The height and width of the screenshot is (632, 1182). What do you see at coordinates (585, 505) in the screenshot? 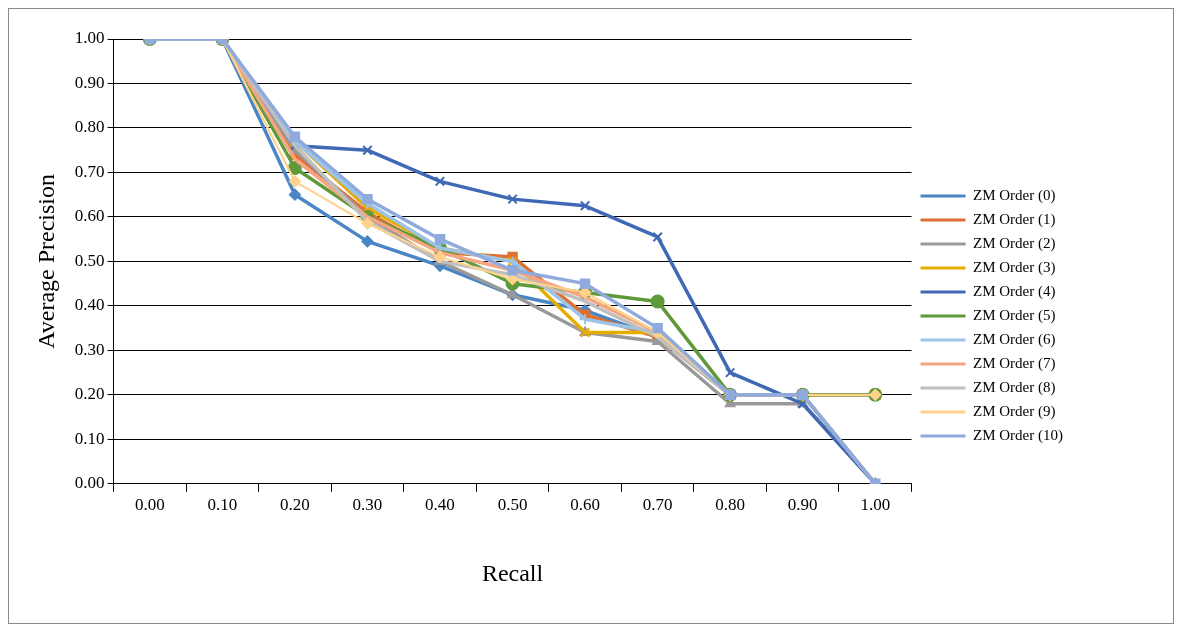
I see `x-tick-label: 0.60` at bounding box center [585, 505].